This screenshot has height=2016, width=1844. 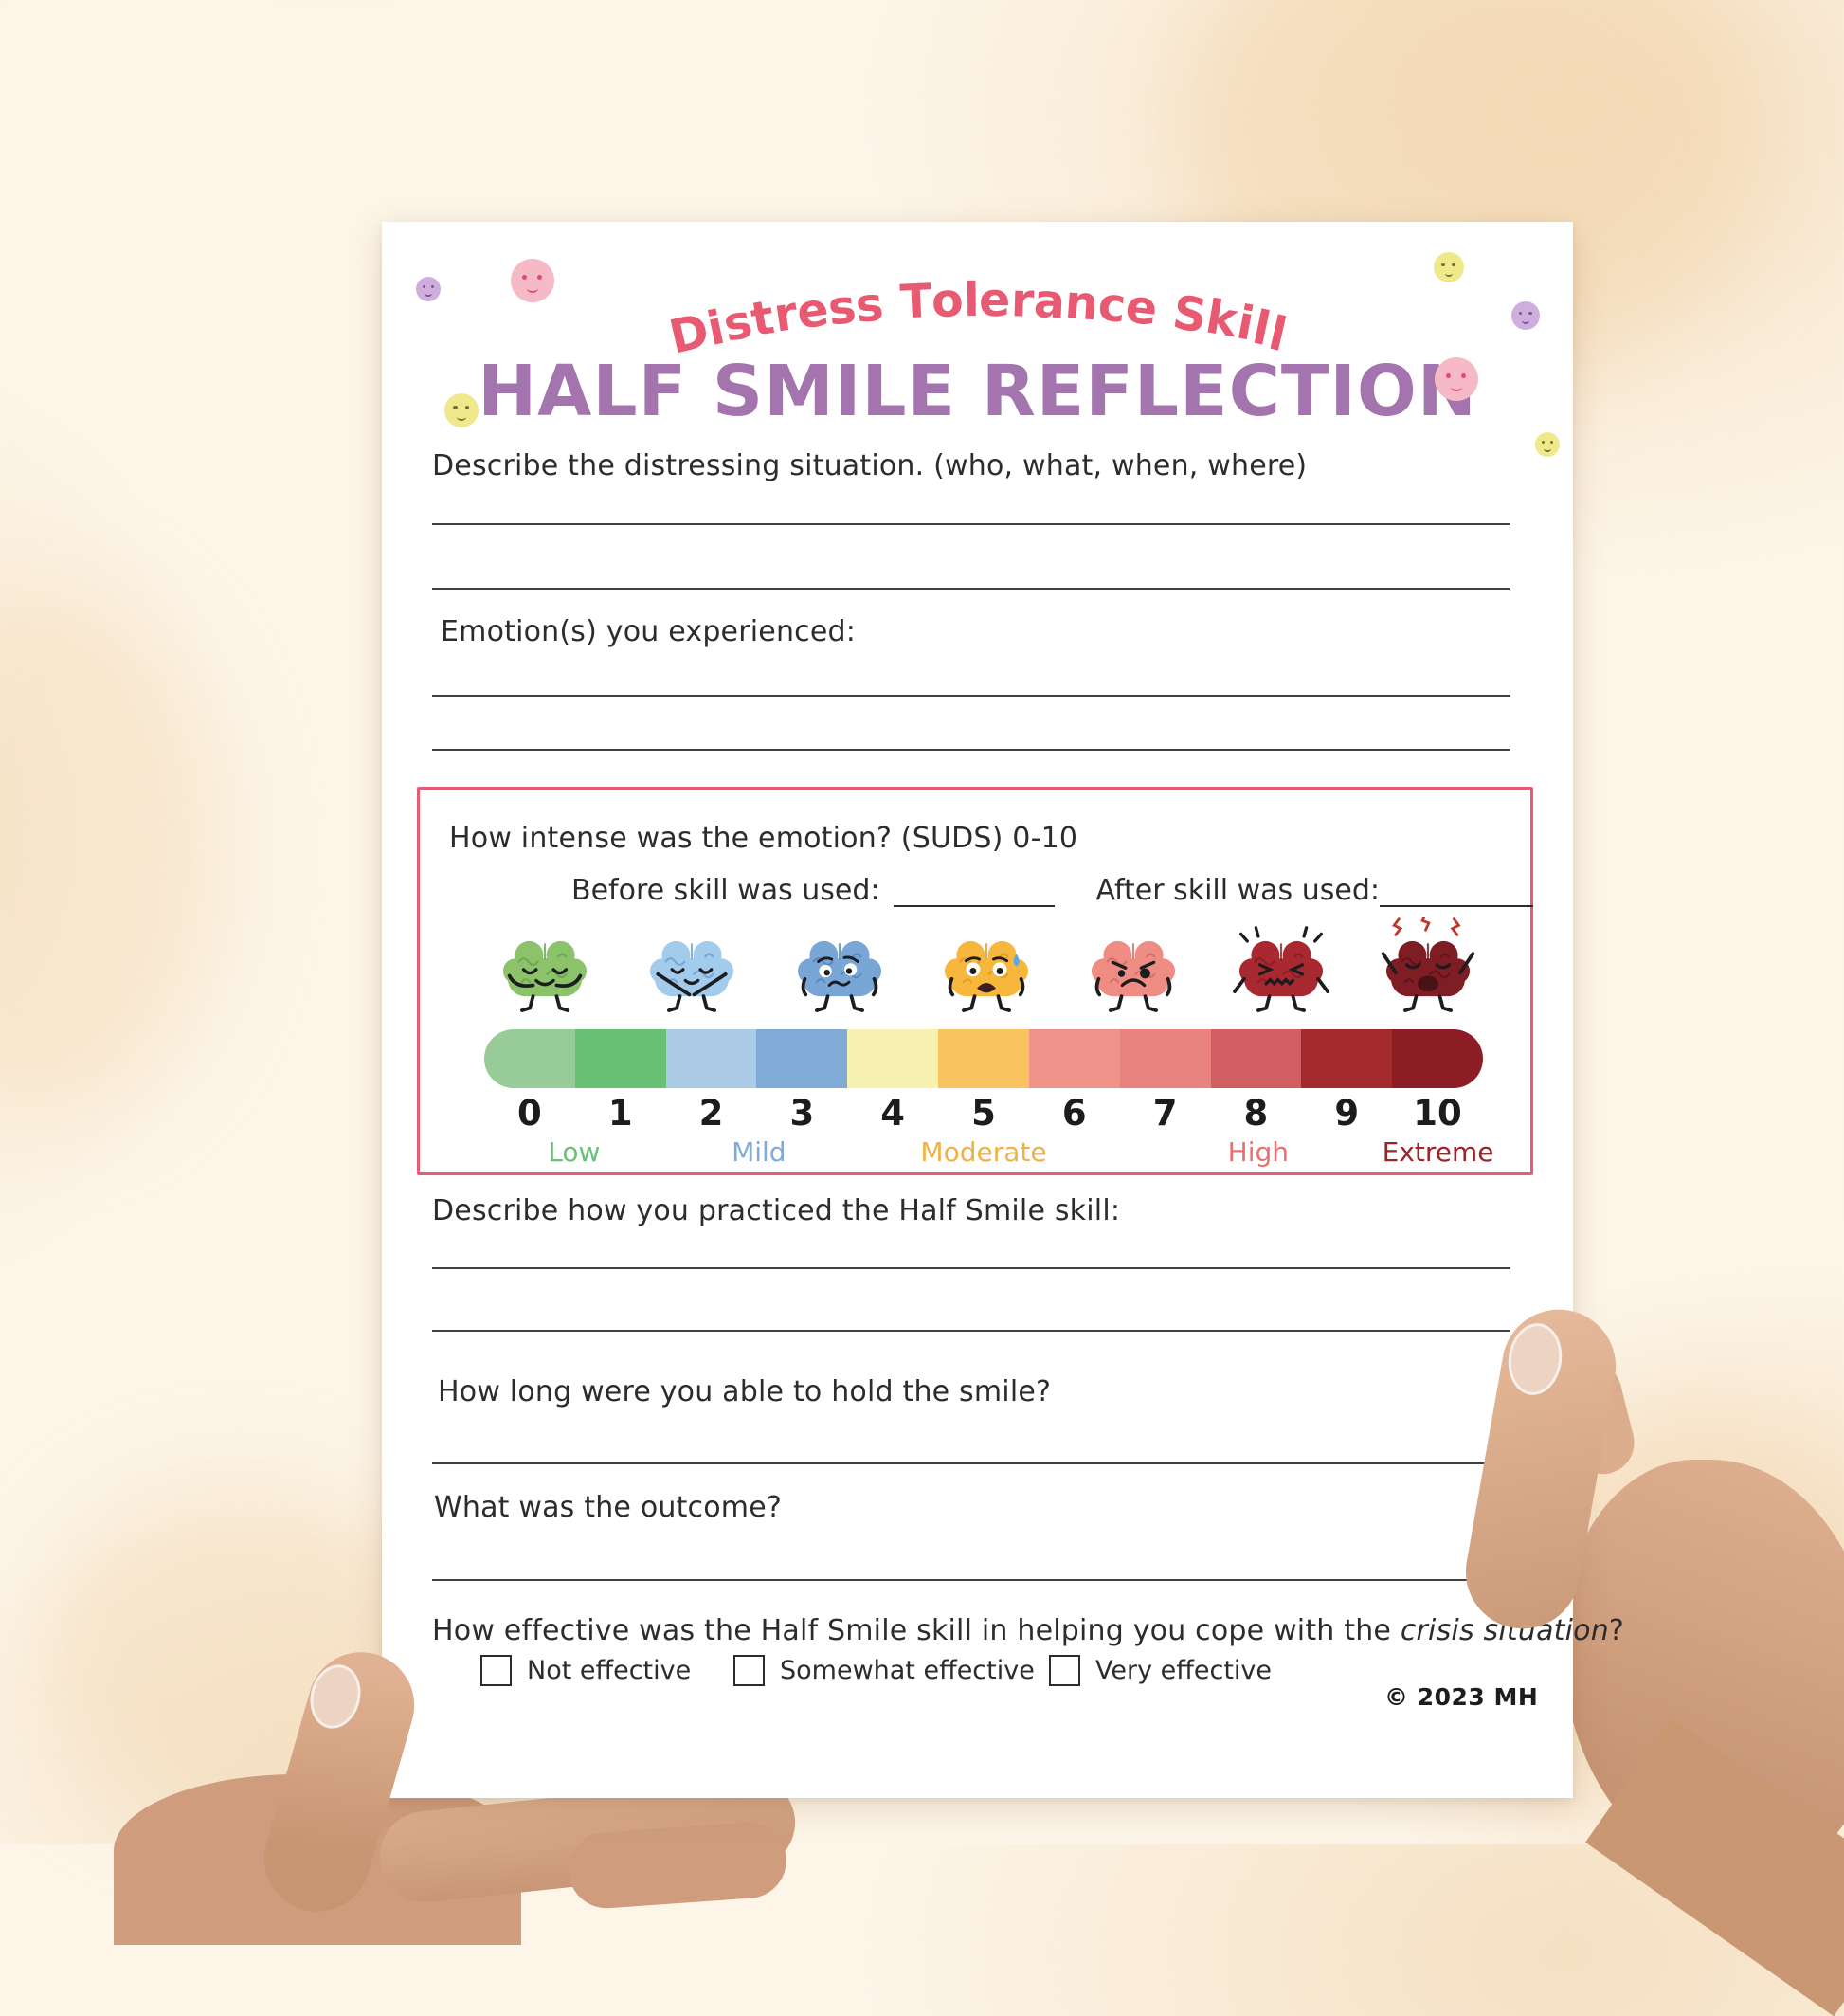 I want to click on brain-meditative-icon, so click(x=692, y=972).